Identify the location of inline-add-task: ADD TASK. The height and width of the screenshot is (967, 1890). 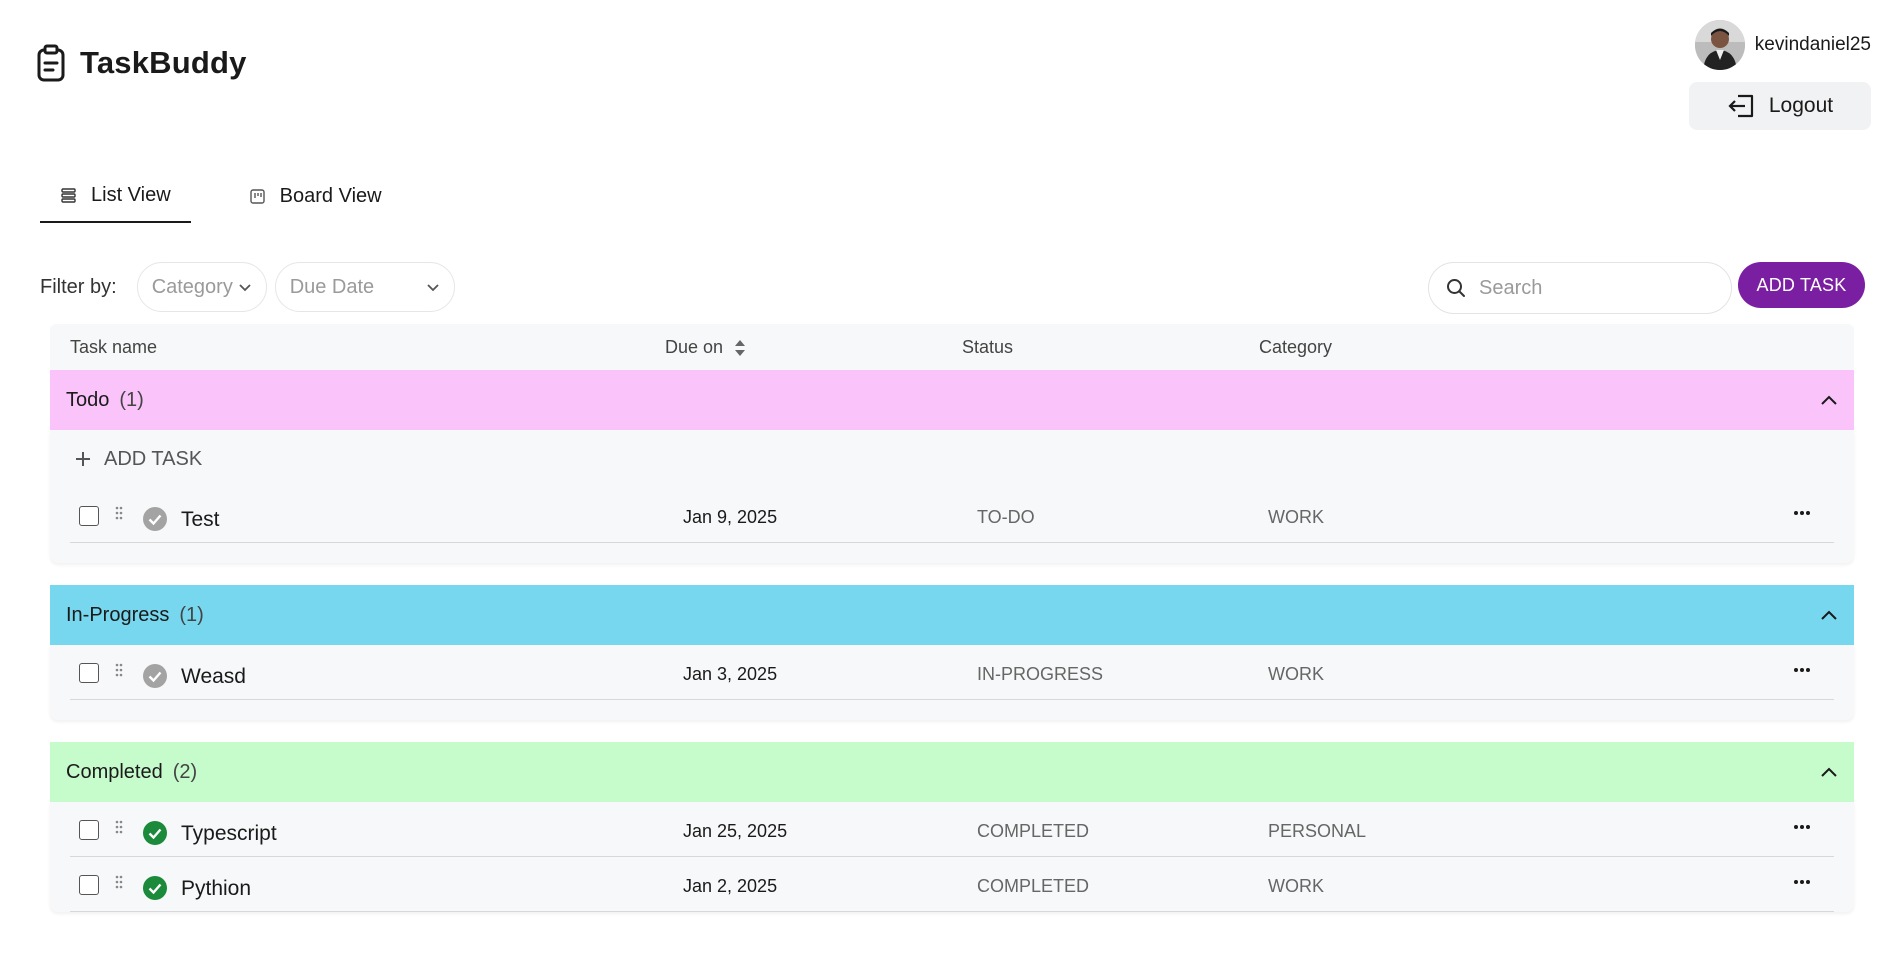
(952, 459).